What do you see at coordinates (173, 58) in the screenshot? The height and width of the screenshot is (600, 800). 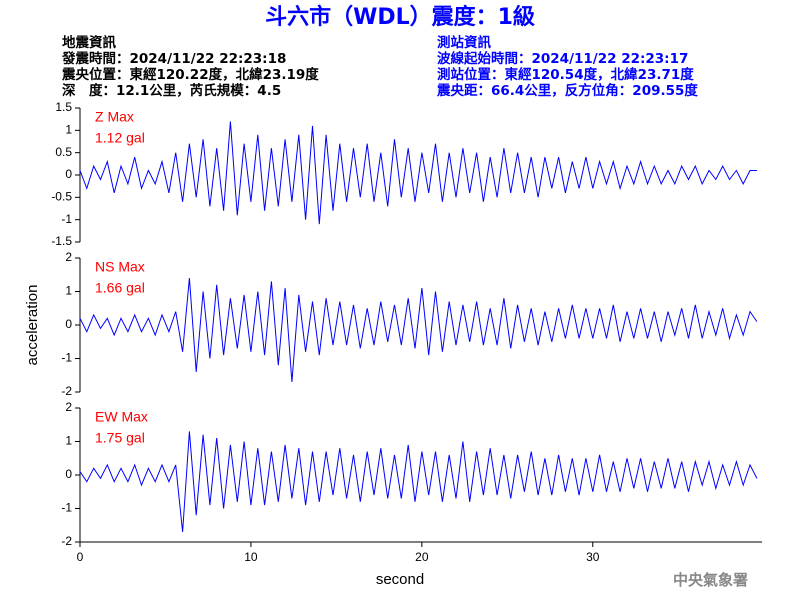 I see `event-info: 發震時間：2024/11/22 22:23:18` at bounding box center [173, 58].